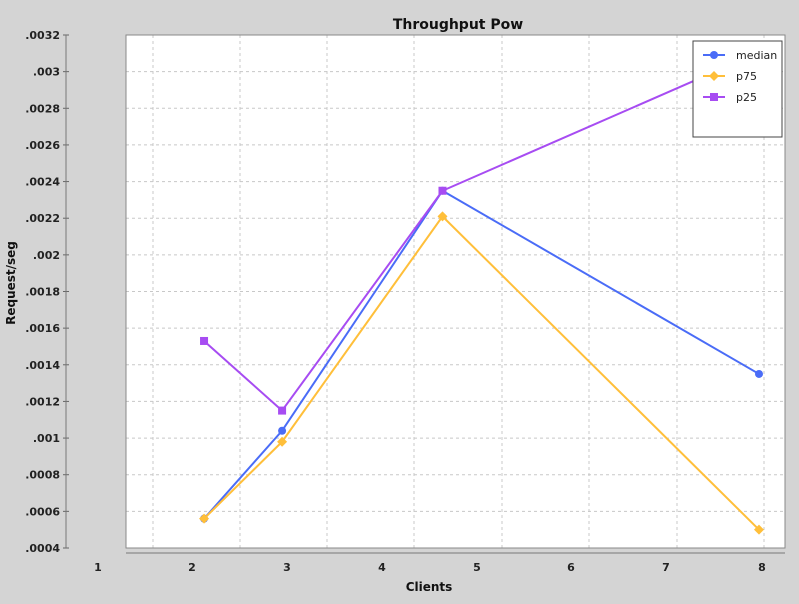 This screenshot has height=604, width=799. Describe the element at coordinates (287, 567) in the screenshot. I see `x-tick-label: 3` at that location.